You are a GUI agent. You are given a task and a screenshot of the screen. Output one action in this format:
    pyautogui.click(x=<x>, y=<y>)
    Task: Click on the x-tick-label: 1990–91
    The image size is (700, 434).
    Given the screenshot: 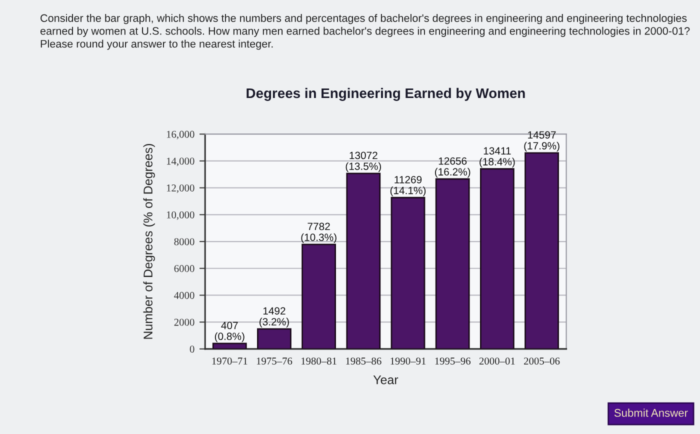 What is the action you would take?
    pyautogui.click(x=408, y=361)
    